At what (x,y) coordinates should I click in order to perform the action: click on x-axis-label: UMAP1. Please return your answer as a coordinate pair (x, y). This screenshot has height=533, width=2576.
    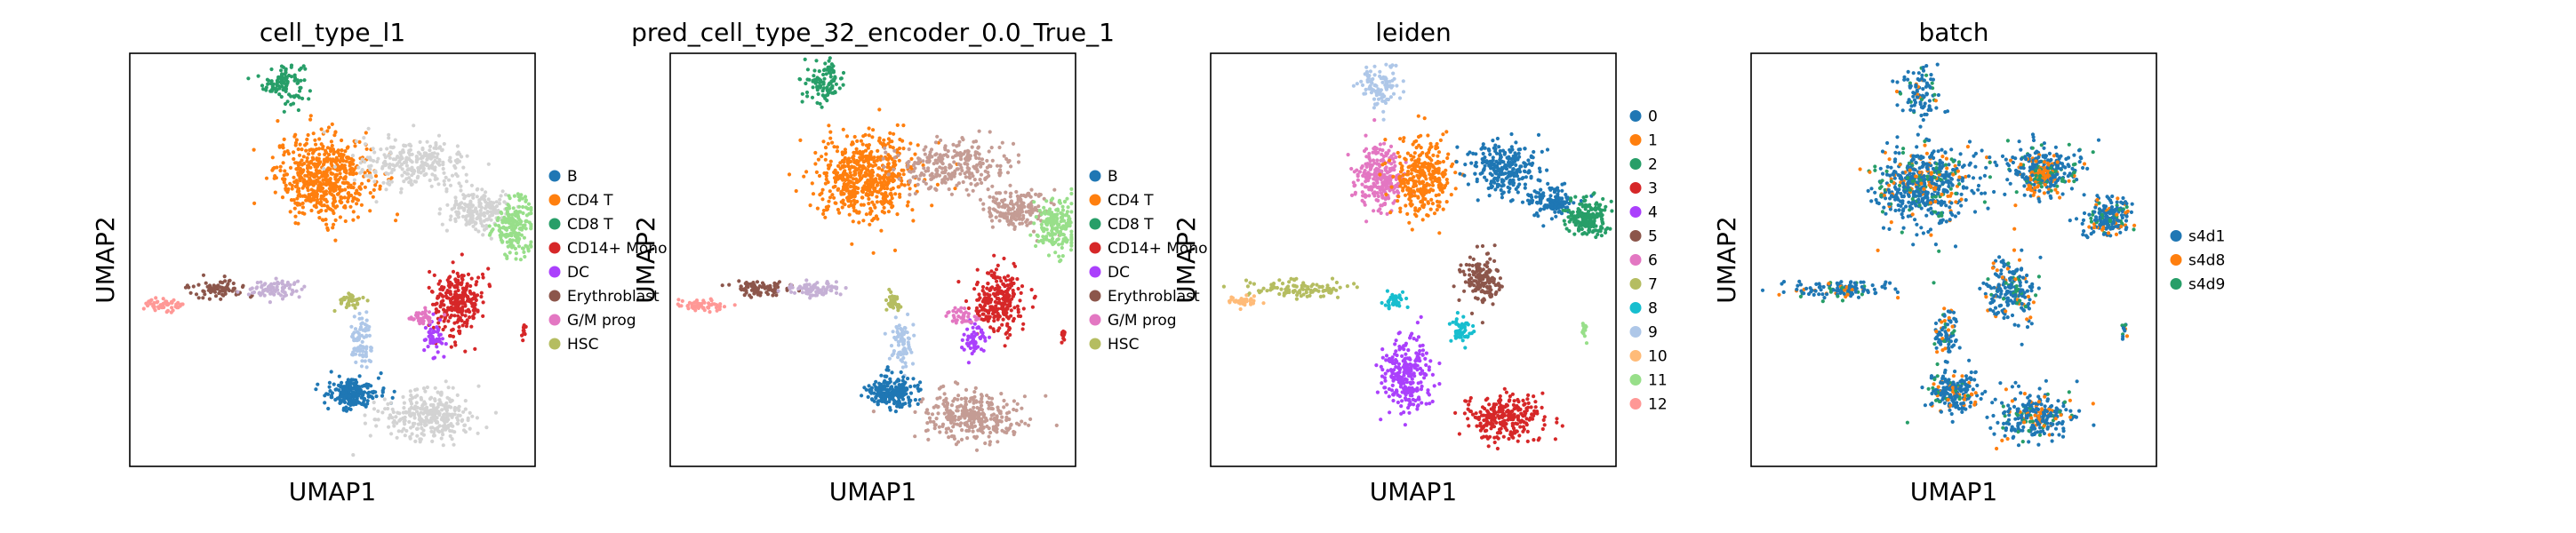
    Looking at the image, I should click on (333, 491).